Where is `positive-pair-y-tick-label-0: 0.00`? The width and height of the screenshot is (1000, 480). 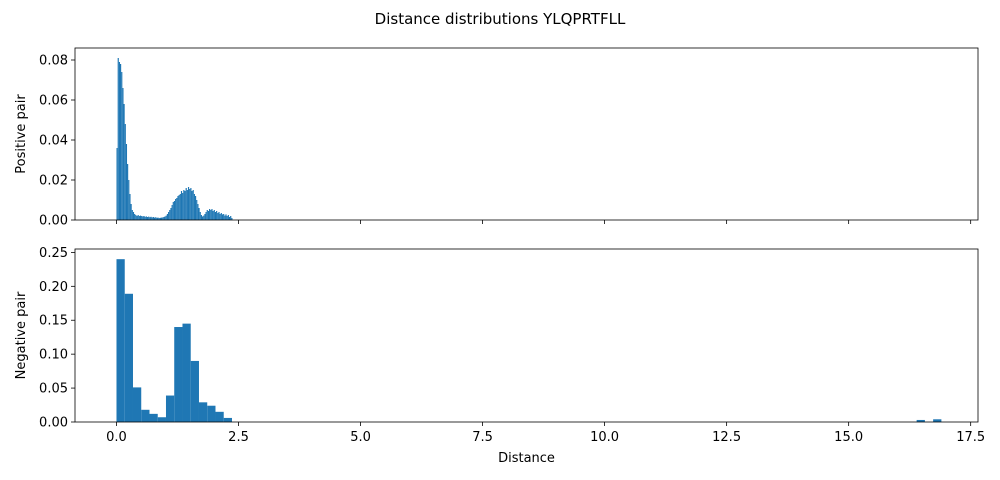 positive-pair-y-tick-label-0: 0.00 is located at coordinates (53, 221).